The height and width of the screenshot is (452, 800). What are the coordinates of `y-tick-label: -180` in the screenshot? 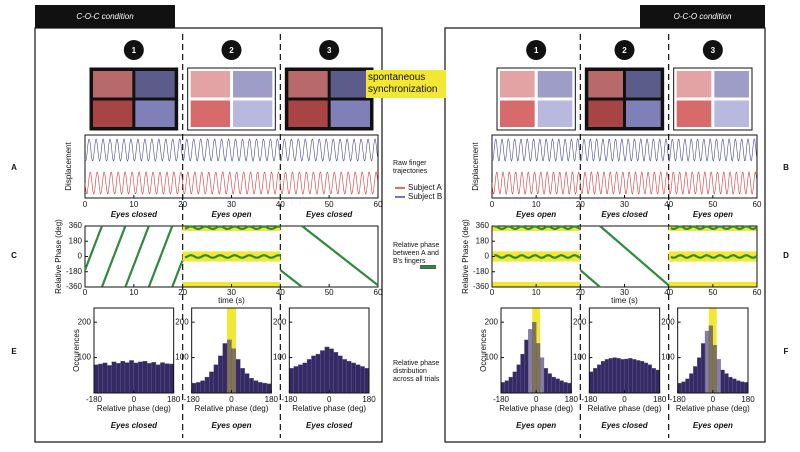 It's located at (74, 271).